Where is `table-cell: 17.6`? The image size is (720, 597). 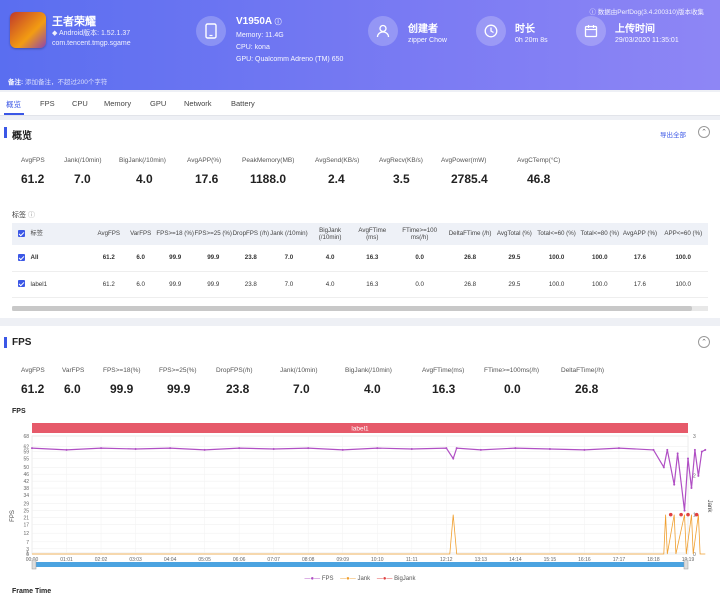 table-cell: 17.6 is located at coordinates (640, 284).